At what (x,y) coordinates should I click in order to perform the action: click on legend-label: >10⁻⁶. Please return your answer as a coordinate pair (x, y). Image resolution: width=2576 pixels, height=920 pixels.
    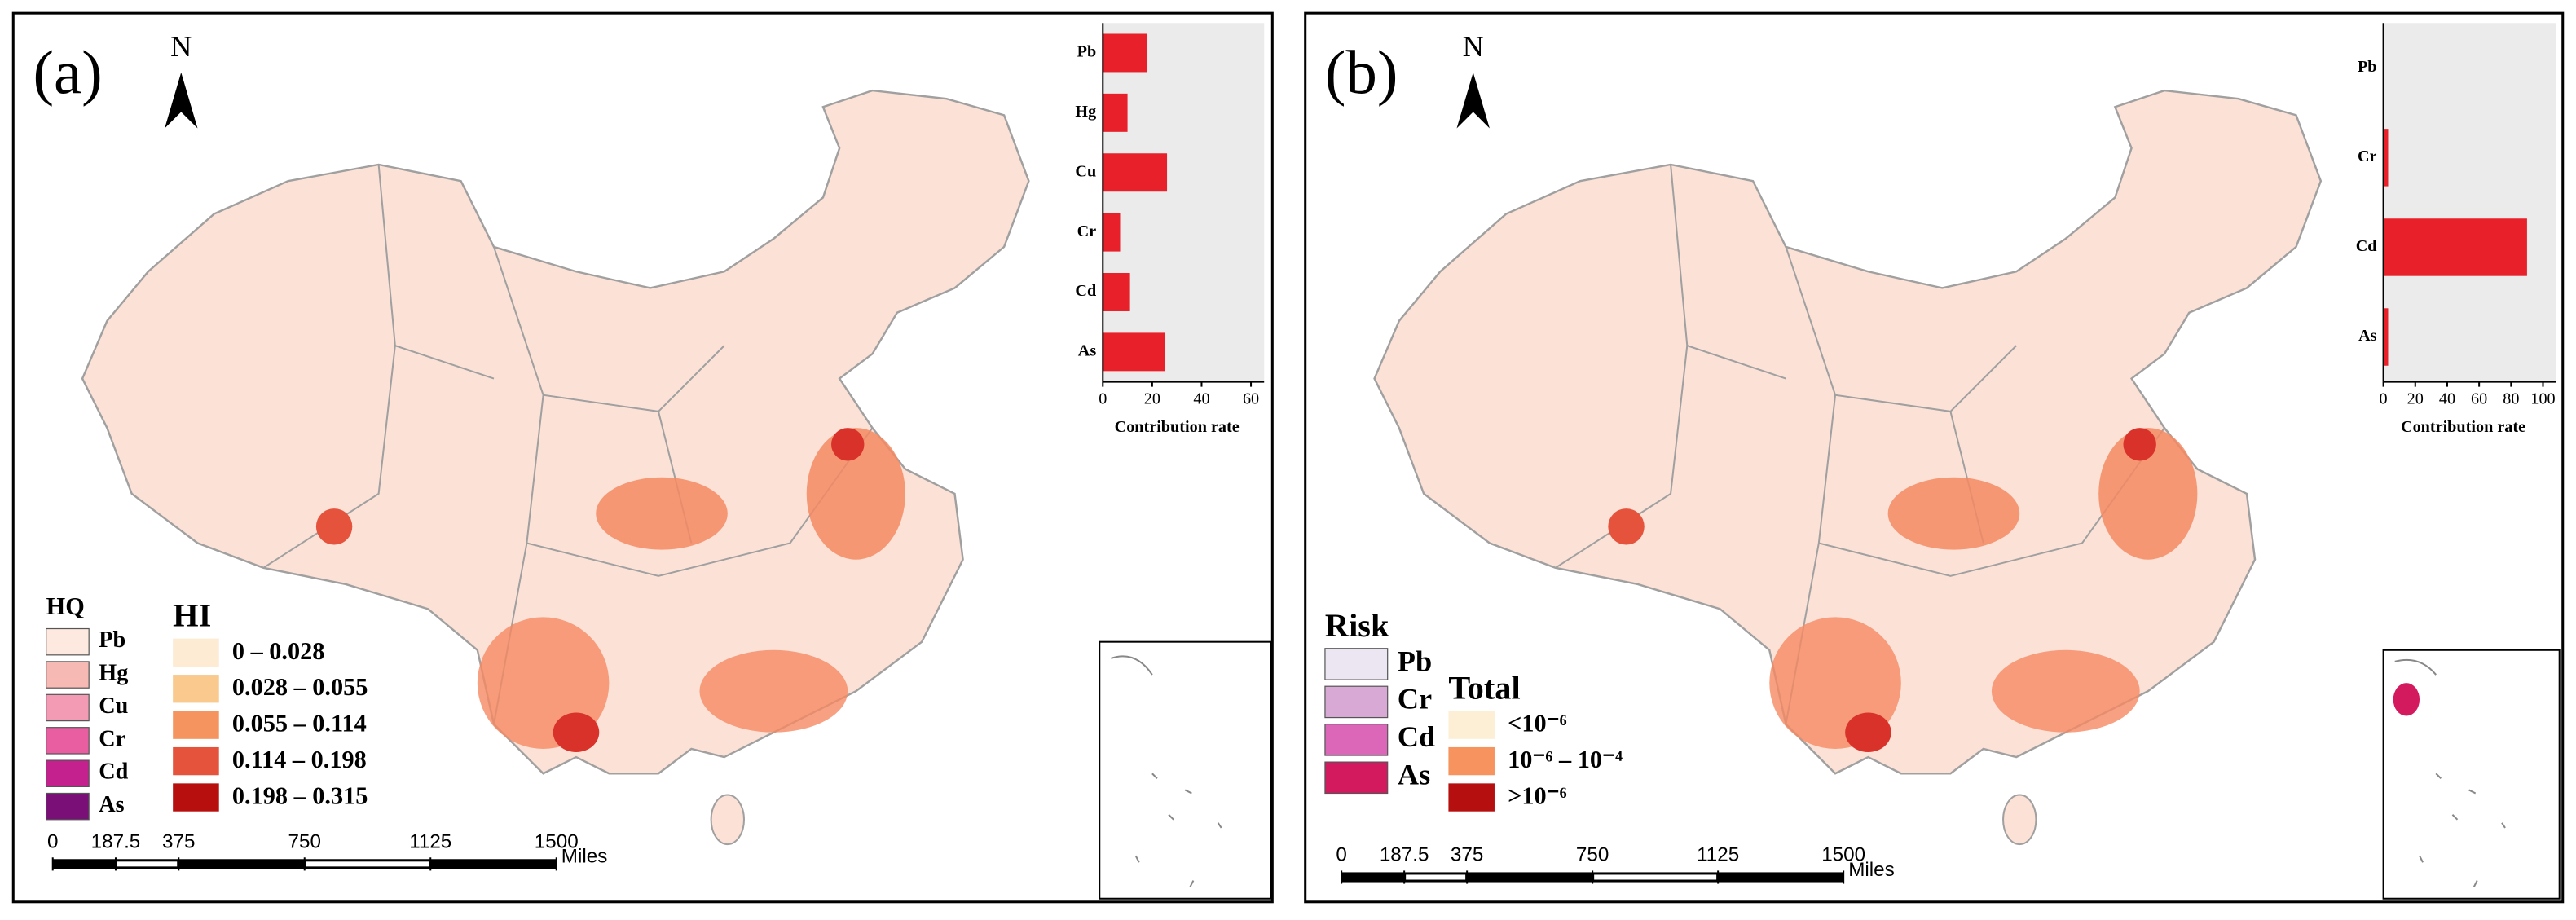
    Looking at the image, I should click on (1537, 795).